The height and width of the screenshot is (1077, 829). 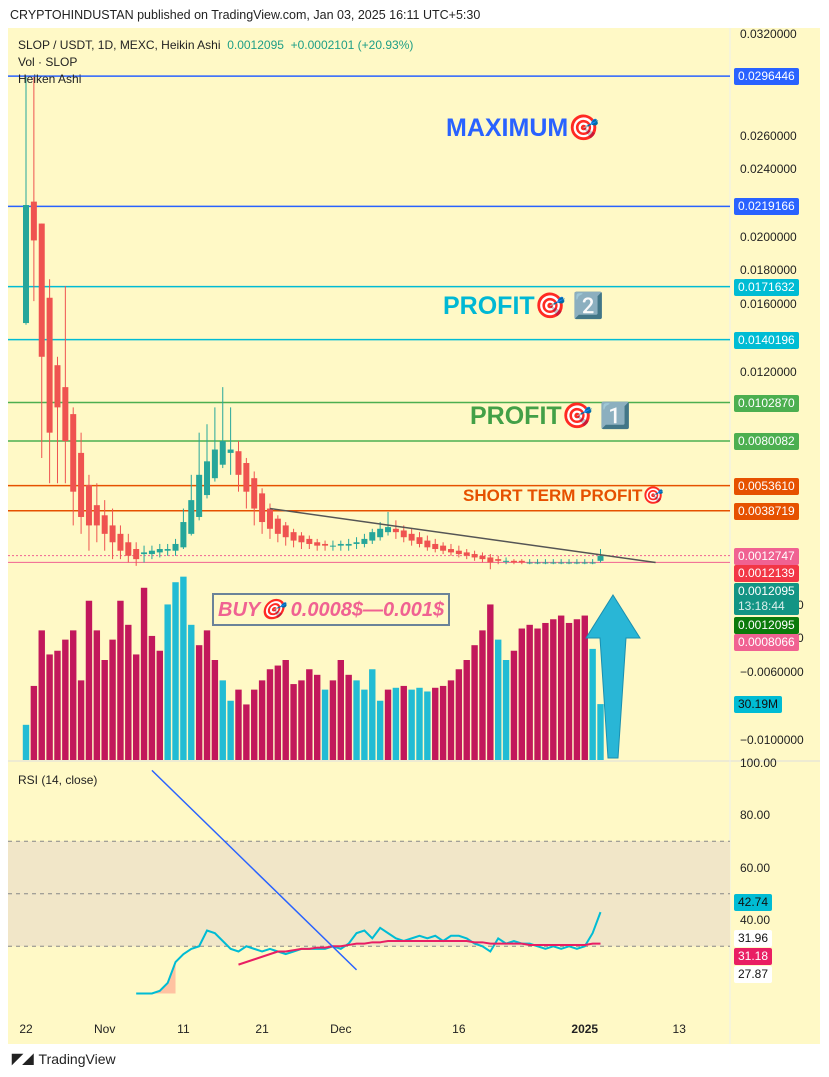 What do you see at coordinates (753, 938) in the screenshot?
I see `rsi-tag: 31.96` at bounding box center [753, 938].